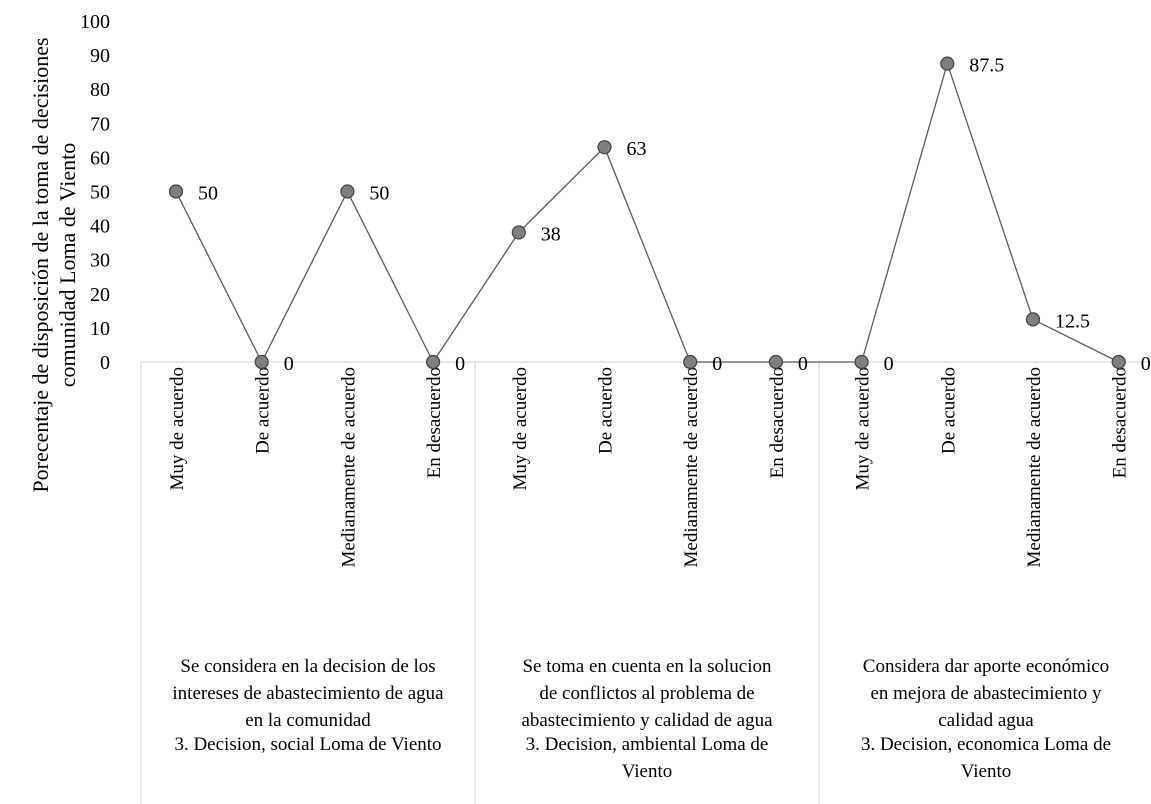 The image size is (1151, 804). What do you see at coordinates (100, 261) in the screenshot?
I see `y-tick-label: 30` at bounding box center [100, 261].